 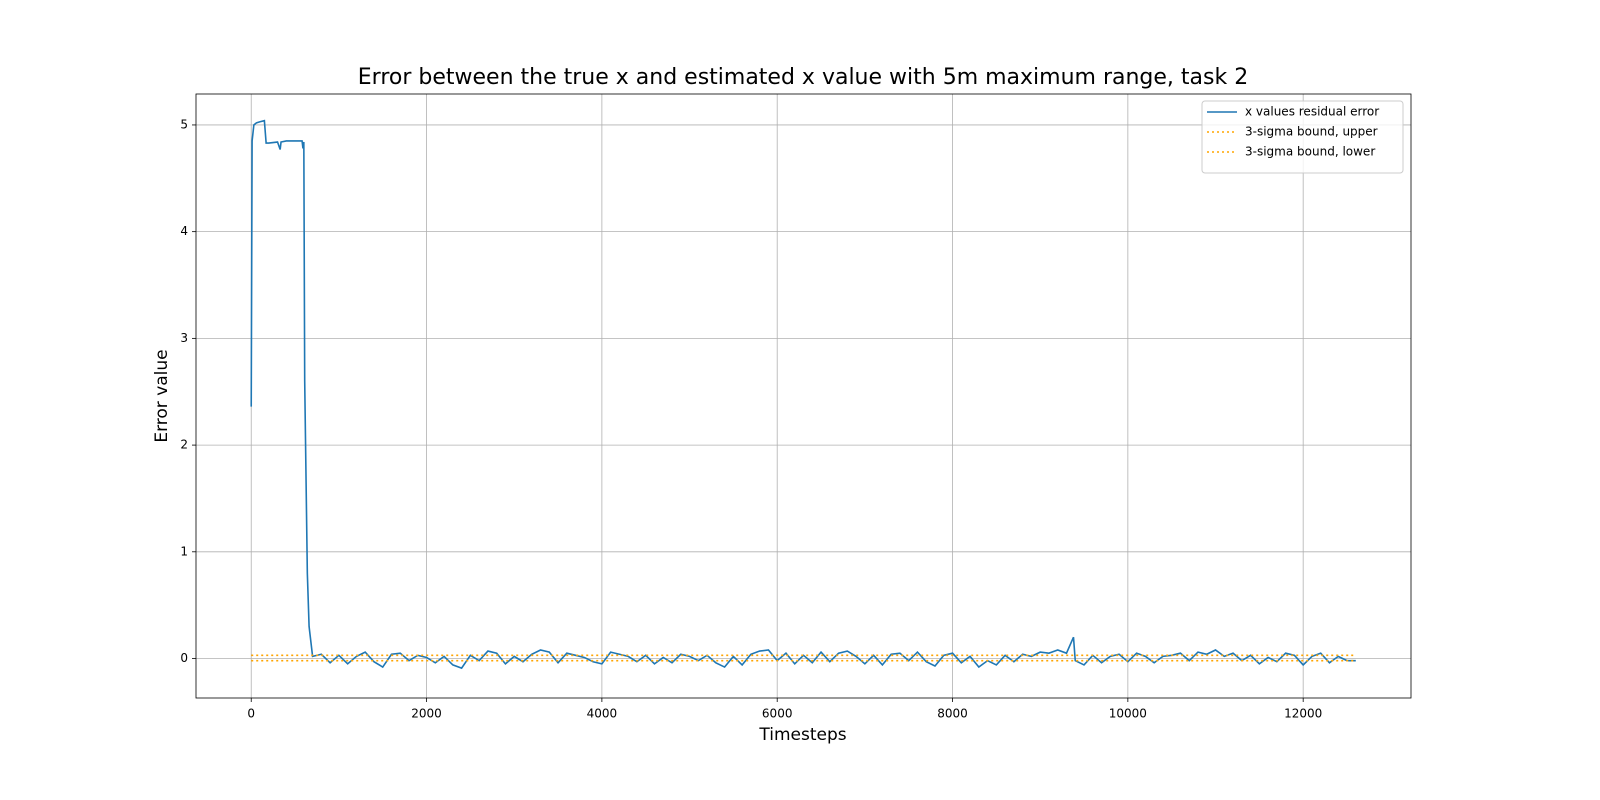 I want to click on legend-label: 3-sigma bound, lower, so click(x=1310, y=152).